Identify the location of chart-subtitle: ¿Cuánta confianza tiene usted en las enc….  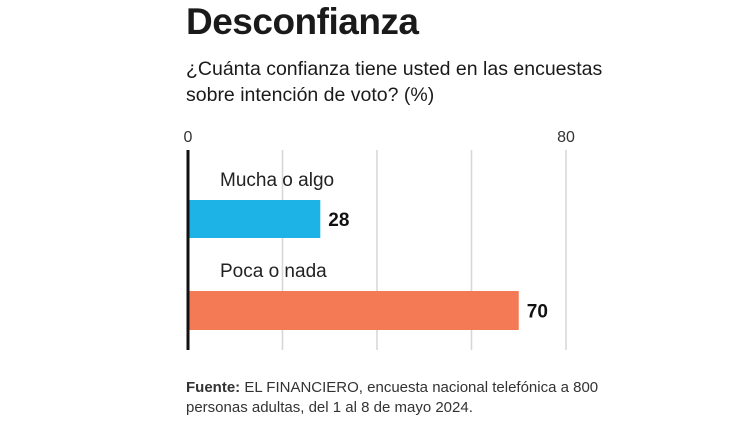
(394, 82).